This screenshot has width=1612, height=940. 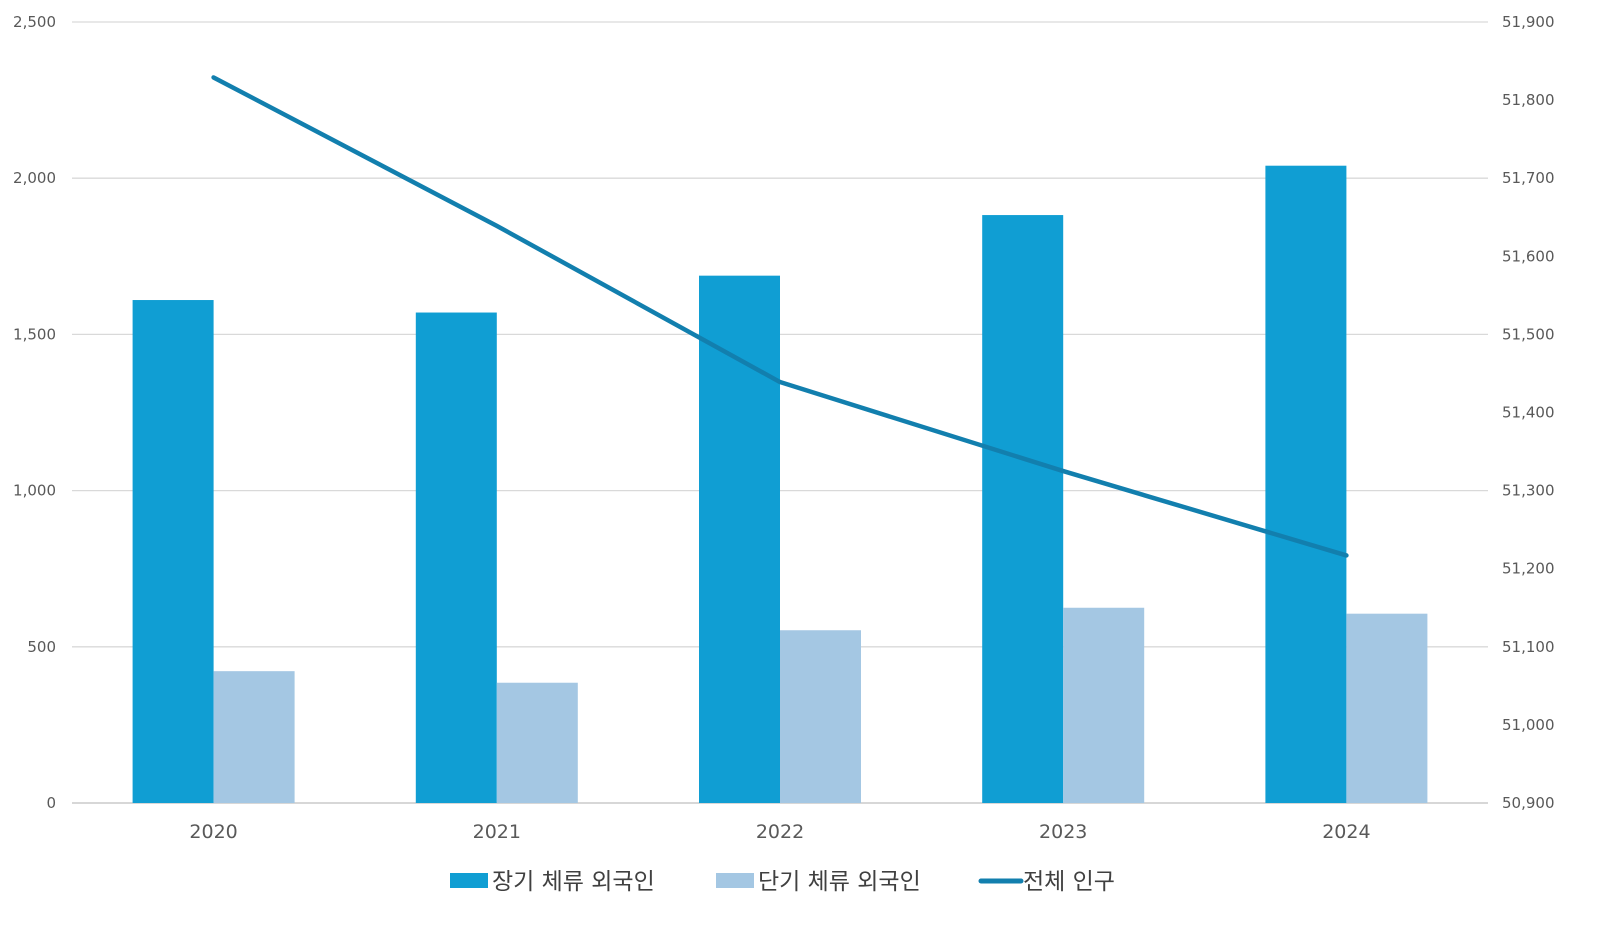 I want to click on y-tick-label-left: 1,500, so click(x=34, y=334).